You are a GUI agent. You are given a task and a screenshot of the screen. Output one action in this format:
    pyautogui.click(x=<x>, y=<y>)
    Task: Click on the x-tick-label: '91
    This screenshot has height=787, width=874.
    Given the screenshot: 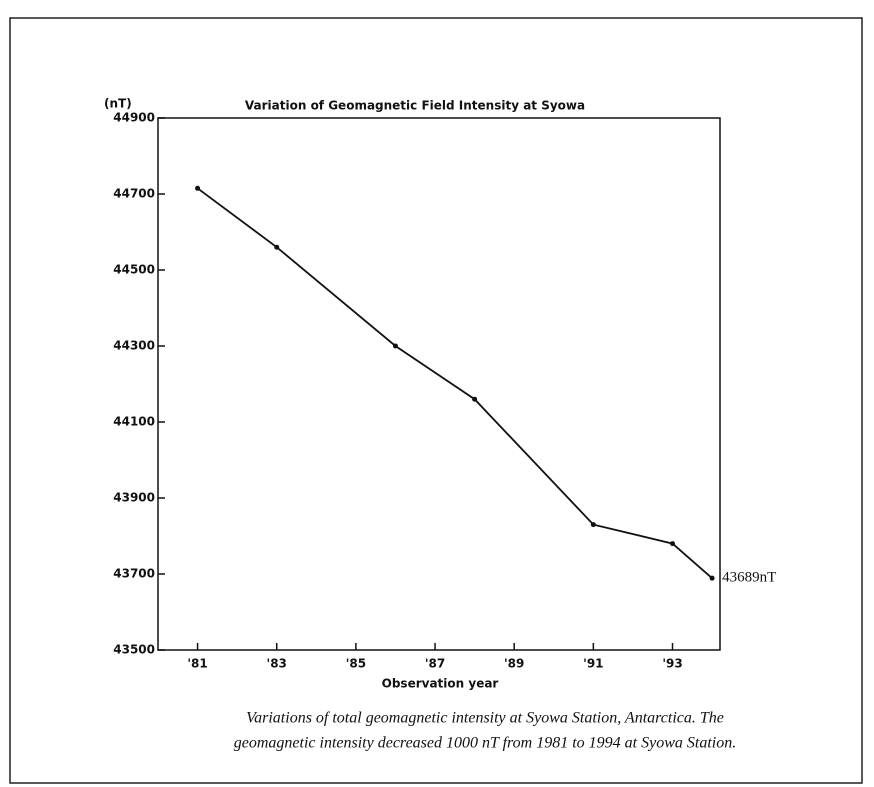 What is the action you would take?
    pyautogui.click(x=593, y=664)
    